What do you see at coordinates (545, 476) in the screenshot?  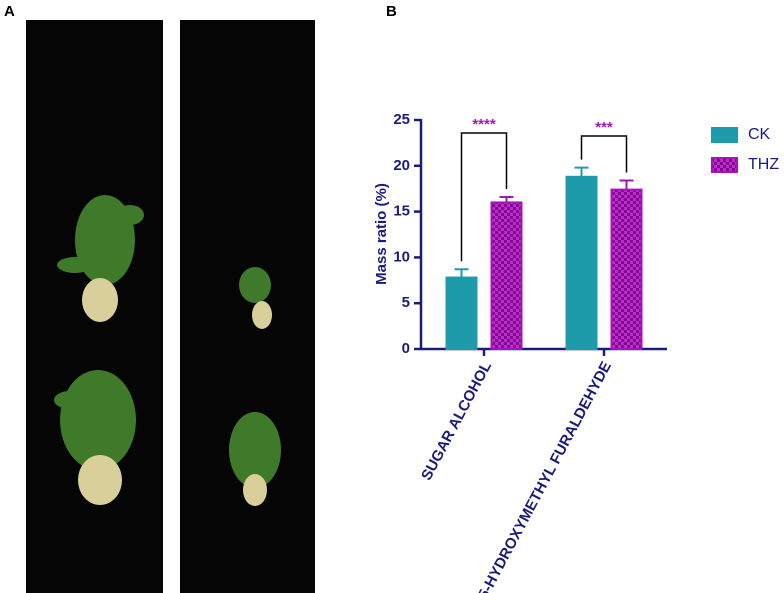 I see `x-tick-label: 5-HYDROXYMETHYL FURALDEHYDE` at bounding box center [545, 476].